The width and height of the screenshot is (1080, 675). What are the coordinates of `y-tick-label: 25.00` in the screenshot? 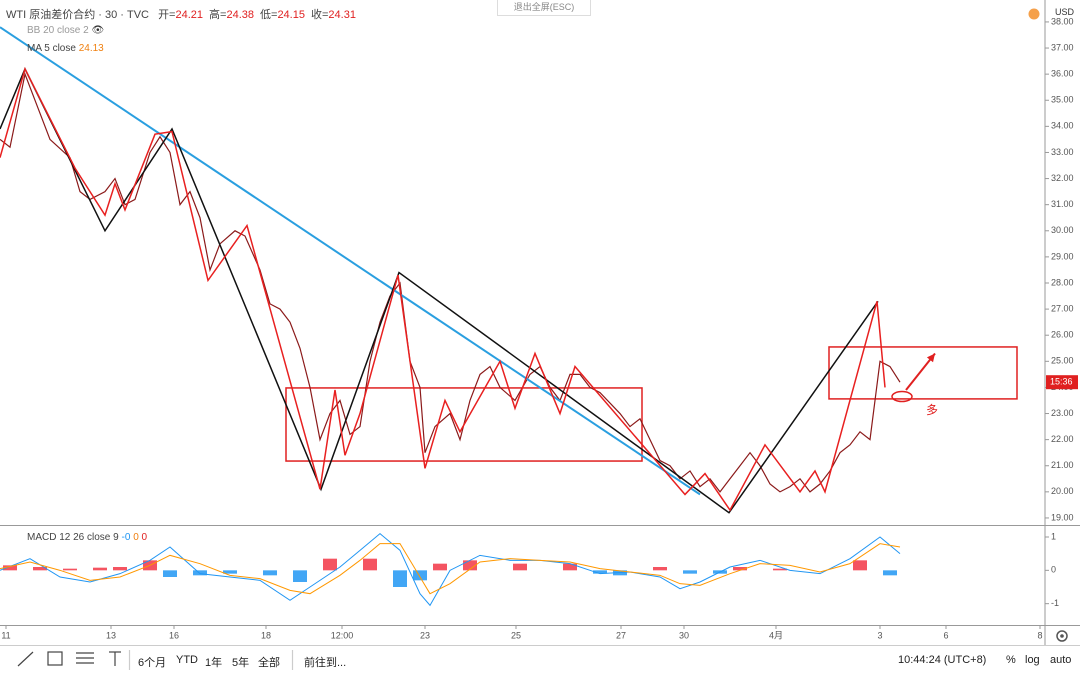 It's located at (1062, 361).